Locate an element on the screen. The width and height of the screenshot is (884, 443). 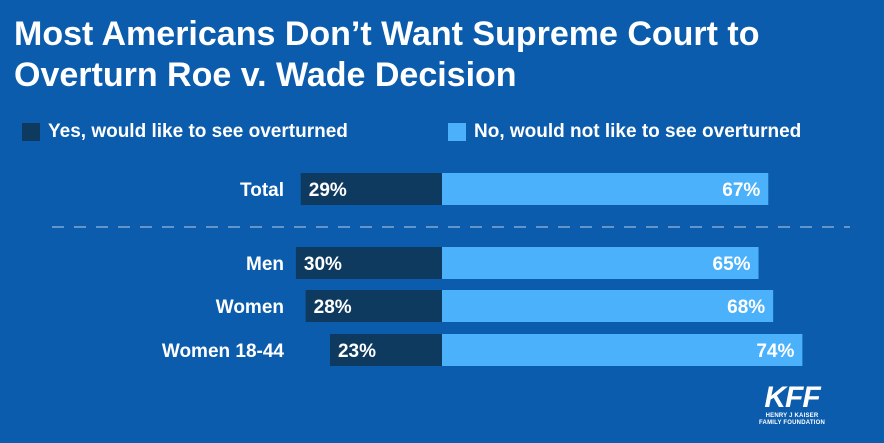
bar-yes-men is located at coordinates (368, 263).